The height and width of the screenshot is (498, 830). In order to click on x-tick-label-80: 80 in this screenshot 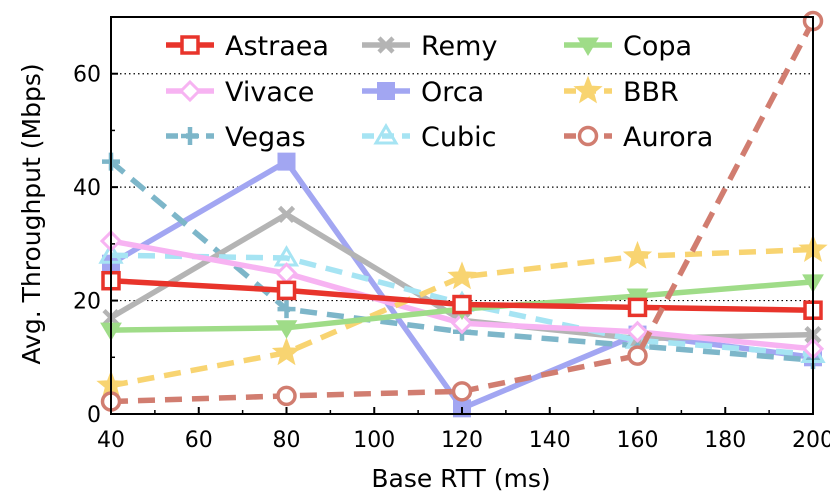, I will do `click(287, 440)`.